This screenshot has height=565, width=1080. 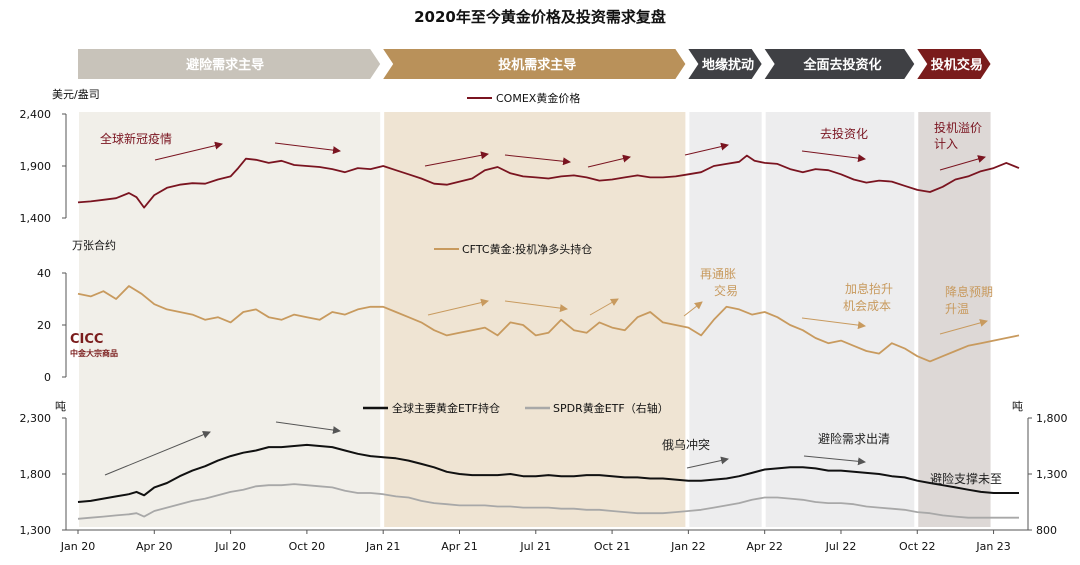 What do you see at coordinates (44, 325) in the screenshot?
I see `y-tick-label: 20` at bounding box center [44, 325].